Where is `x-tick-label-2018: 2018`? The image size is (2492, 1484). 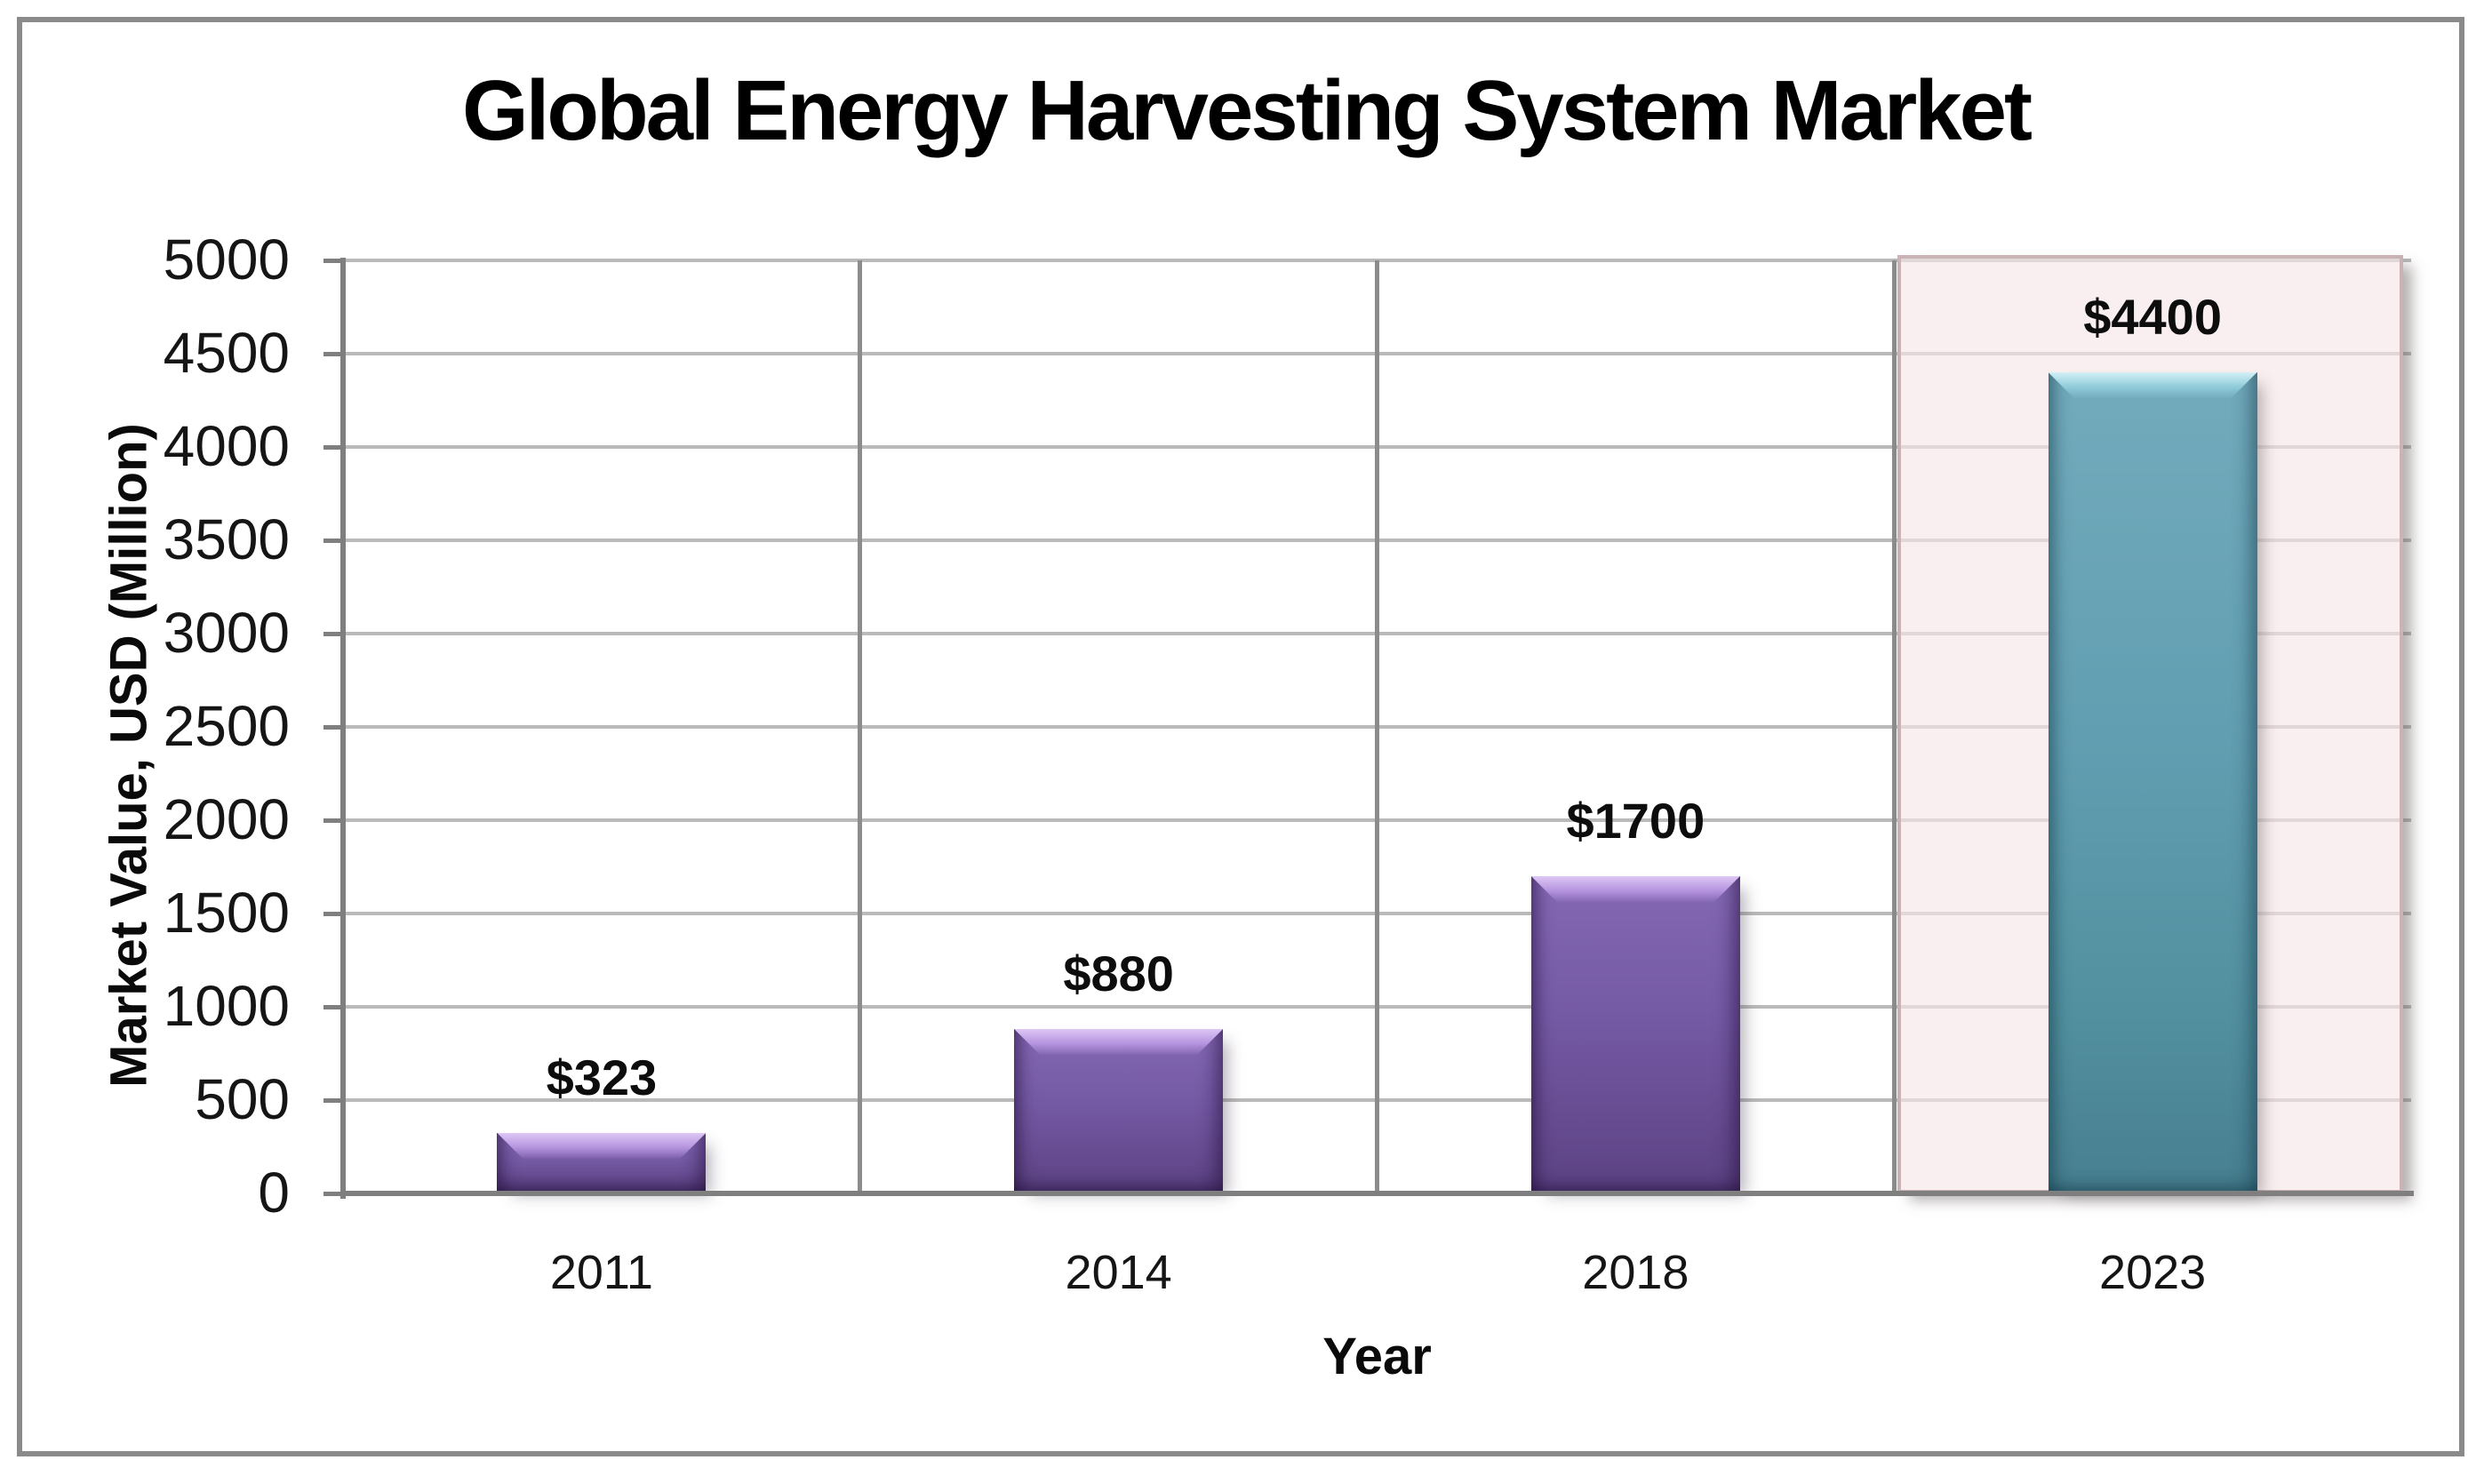 x-tick-label-2018: 2018 is located at coordinates (1635, 1273).